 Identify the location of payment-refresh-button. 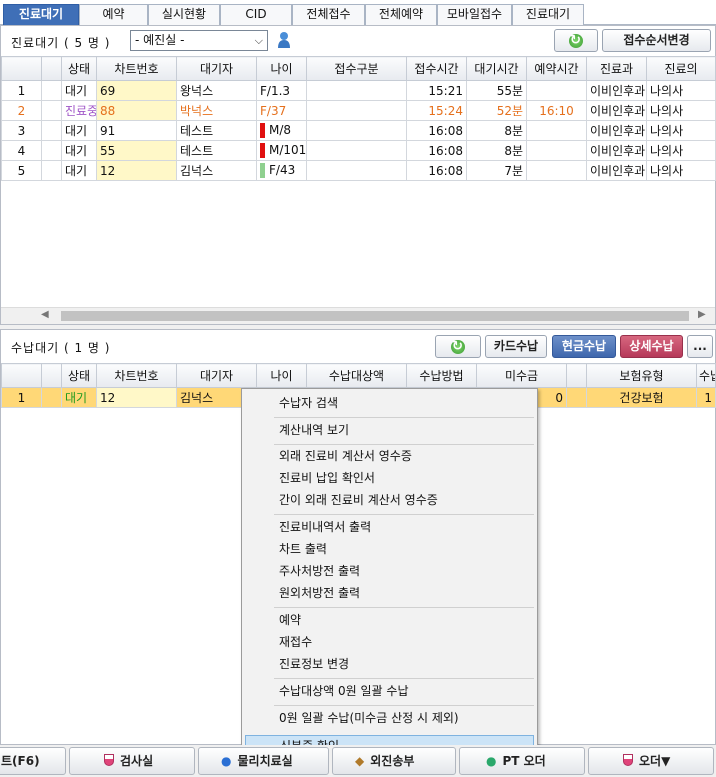
(458, 346).